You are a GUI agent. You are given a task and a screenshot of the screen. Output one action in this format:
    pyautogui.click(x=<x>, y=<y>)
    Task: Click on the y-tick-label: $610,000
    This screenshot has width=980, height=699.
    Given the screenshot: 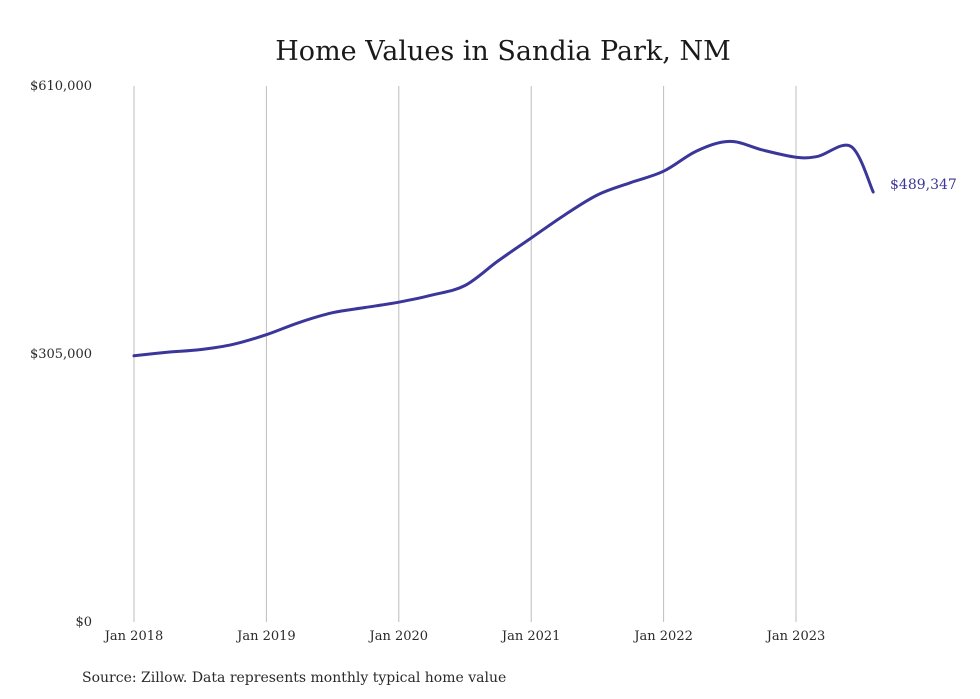 What is the action you would take?
    pyautogui.click(x=61, y=86)
    